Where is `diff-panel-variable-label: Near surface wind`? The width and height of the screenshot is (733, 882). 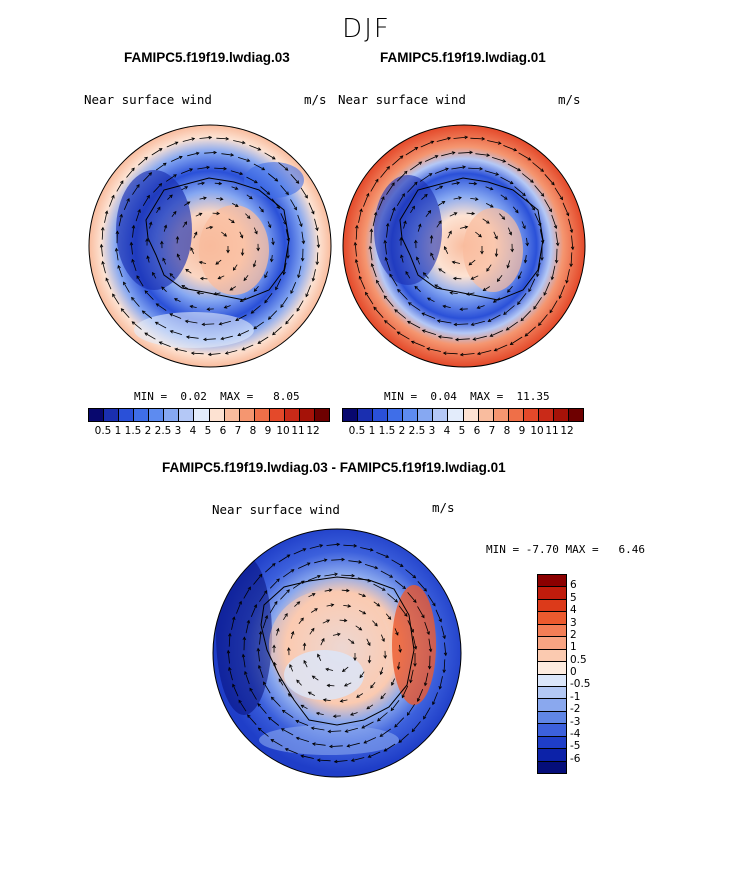
diff-panel-variable-label: Near surface wind is located at coordinates (276, 509).